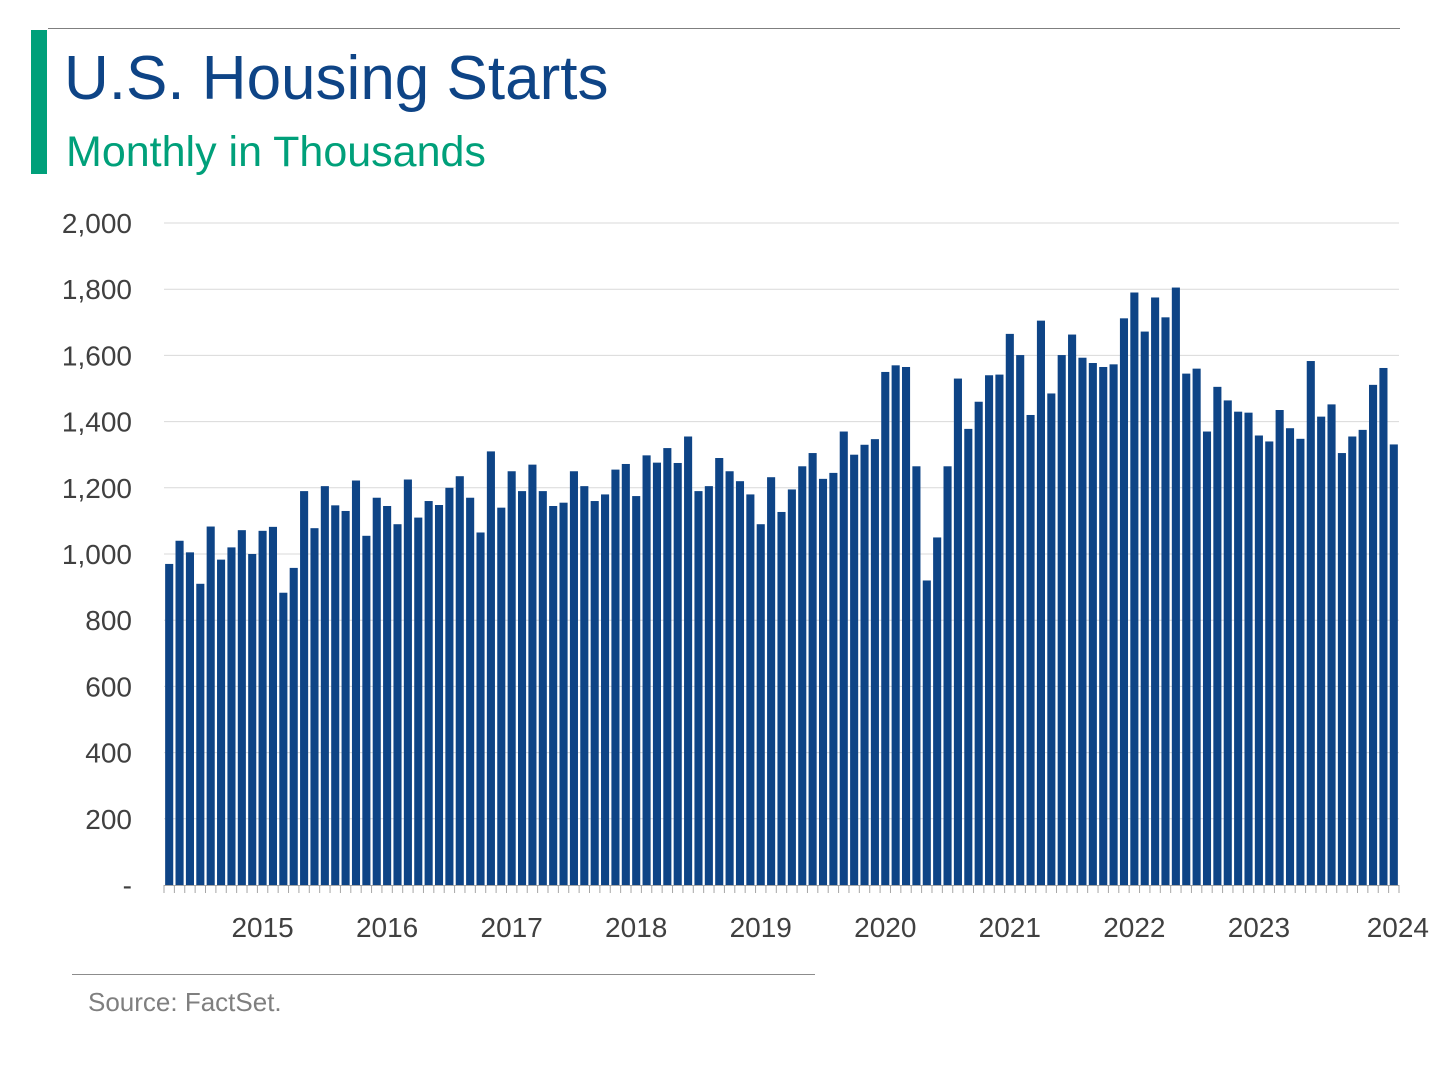 Image resolution: width=1456 pixels, height=1065 pixels. What do you see at coordinates (1134, 927) in the screenshot?
I see `x-tick-label: 2022` at bounding box center [1134, 927].